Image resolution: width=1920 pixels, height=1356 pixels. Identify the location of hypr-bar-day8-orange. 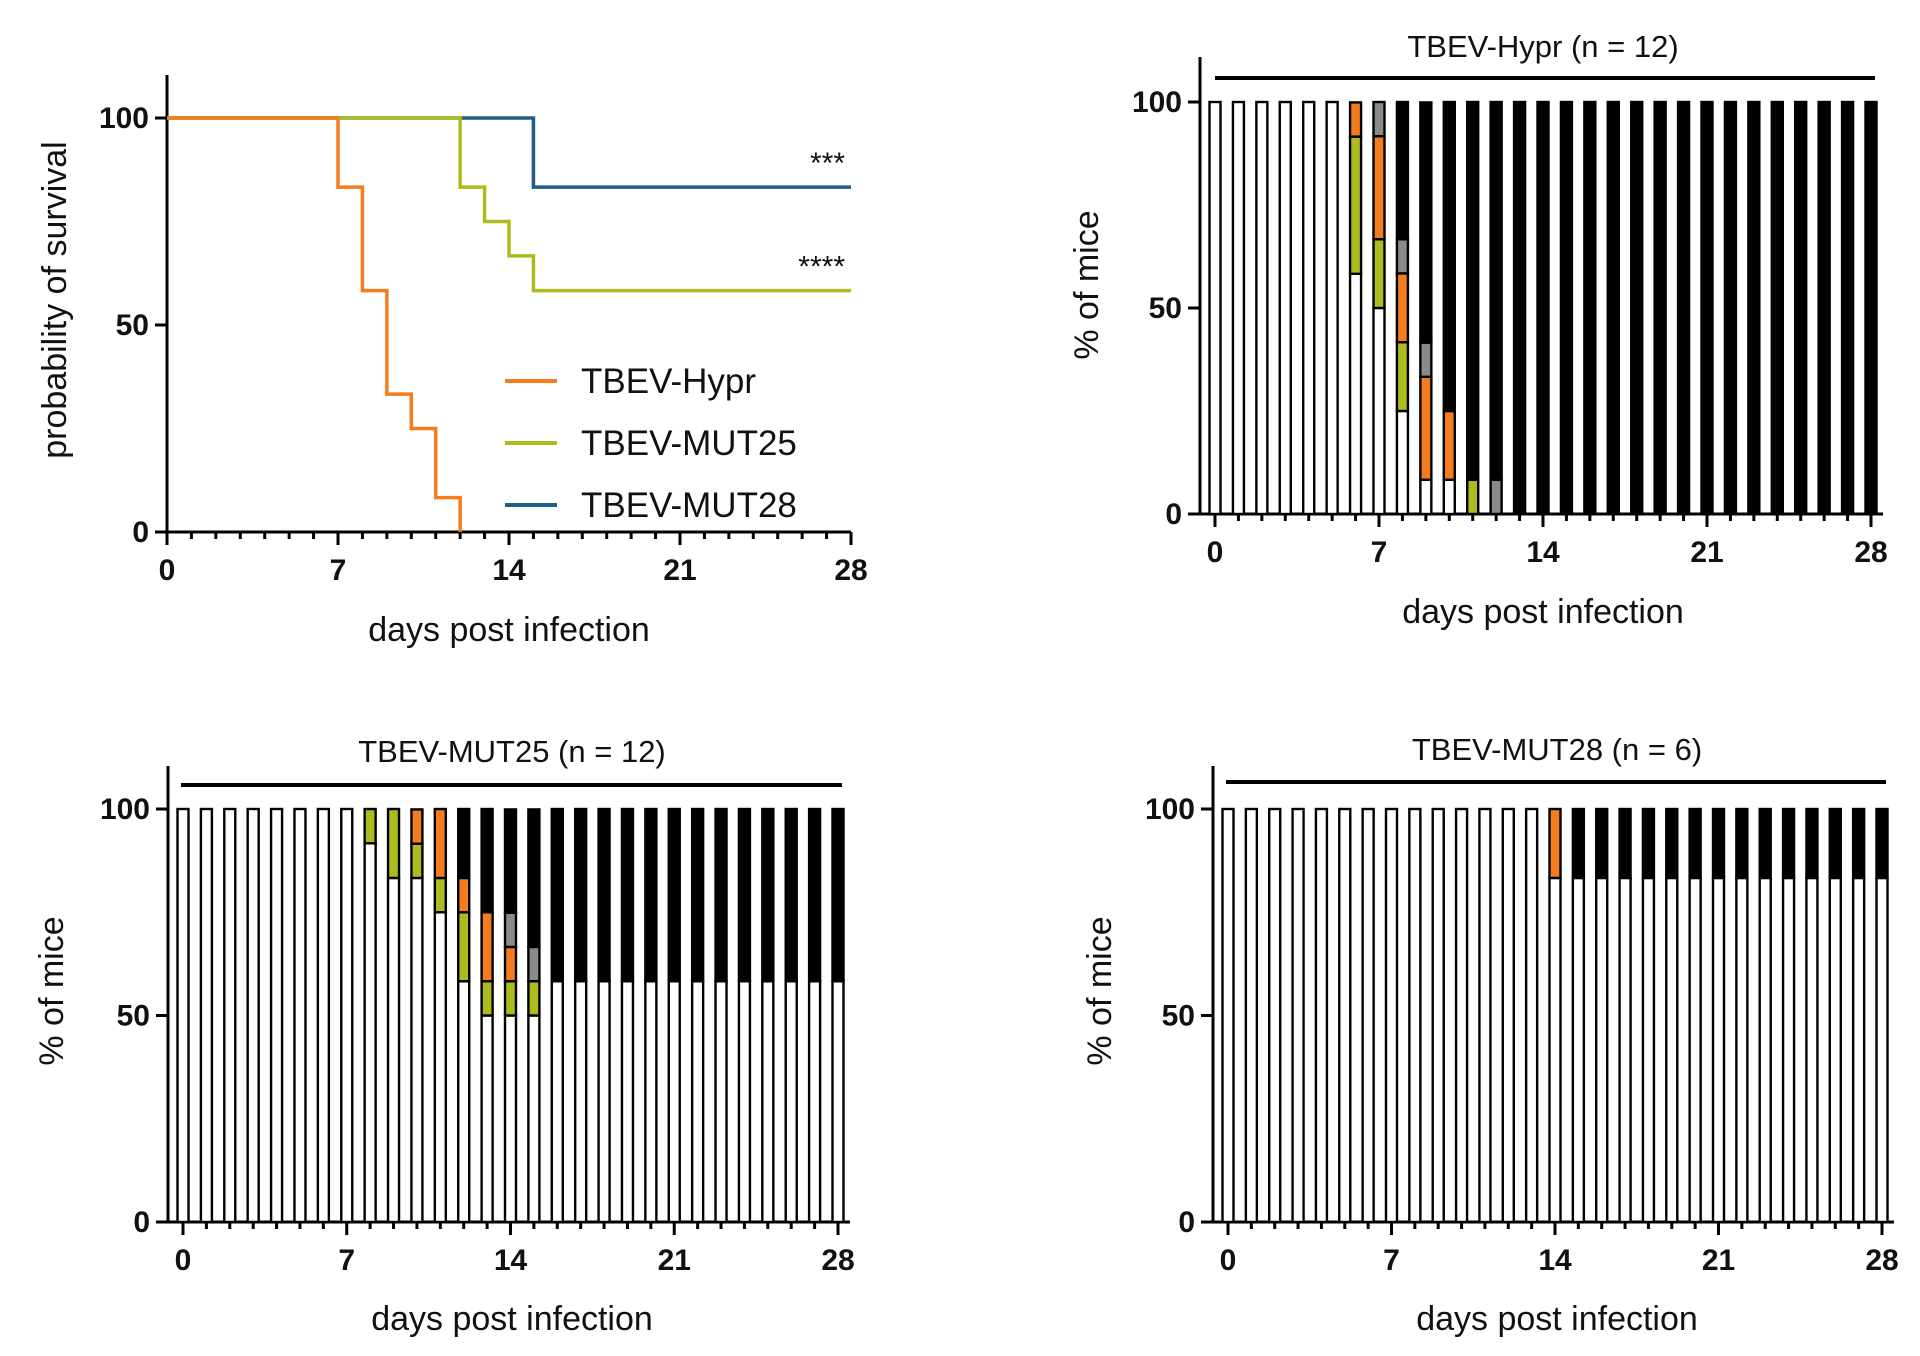
(1402, 308).